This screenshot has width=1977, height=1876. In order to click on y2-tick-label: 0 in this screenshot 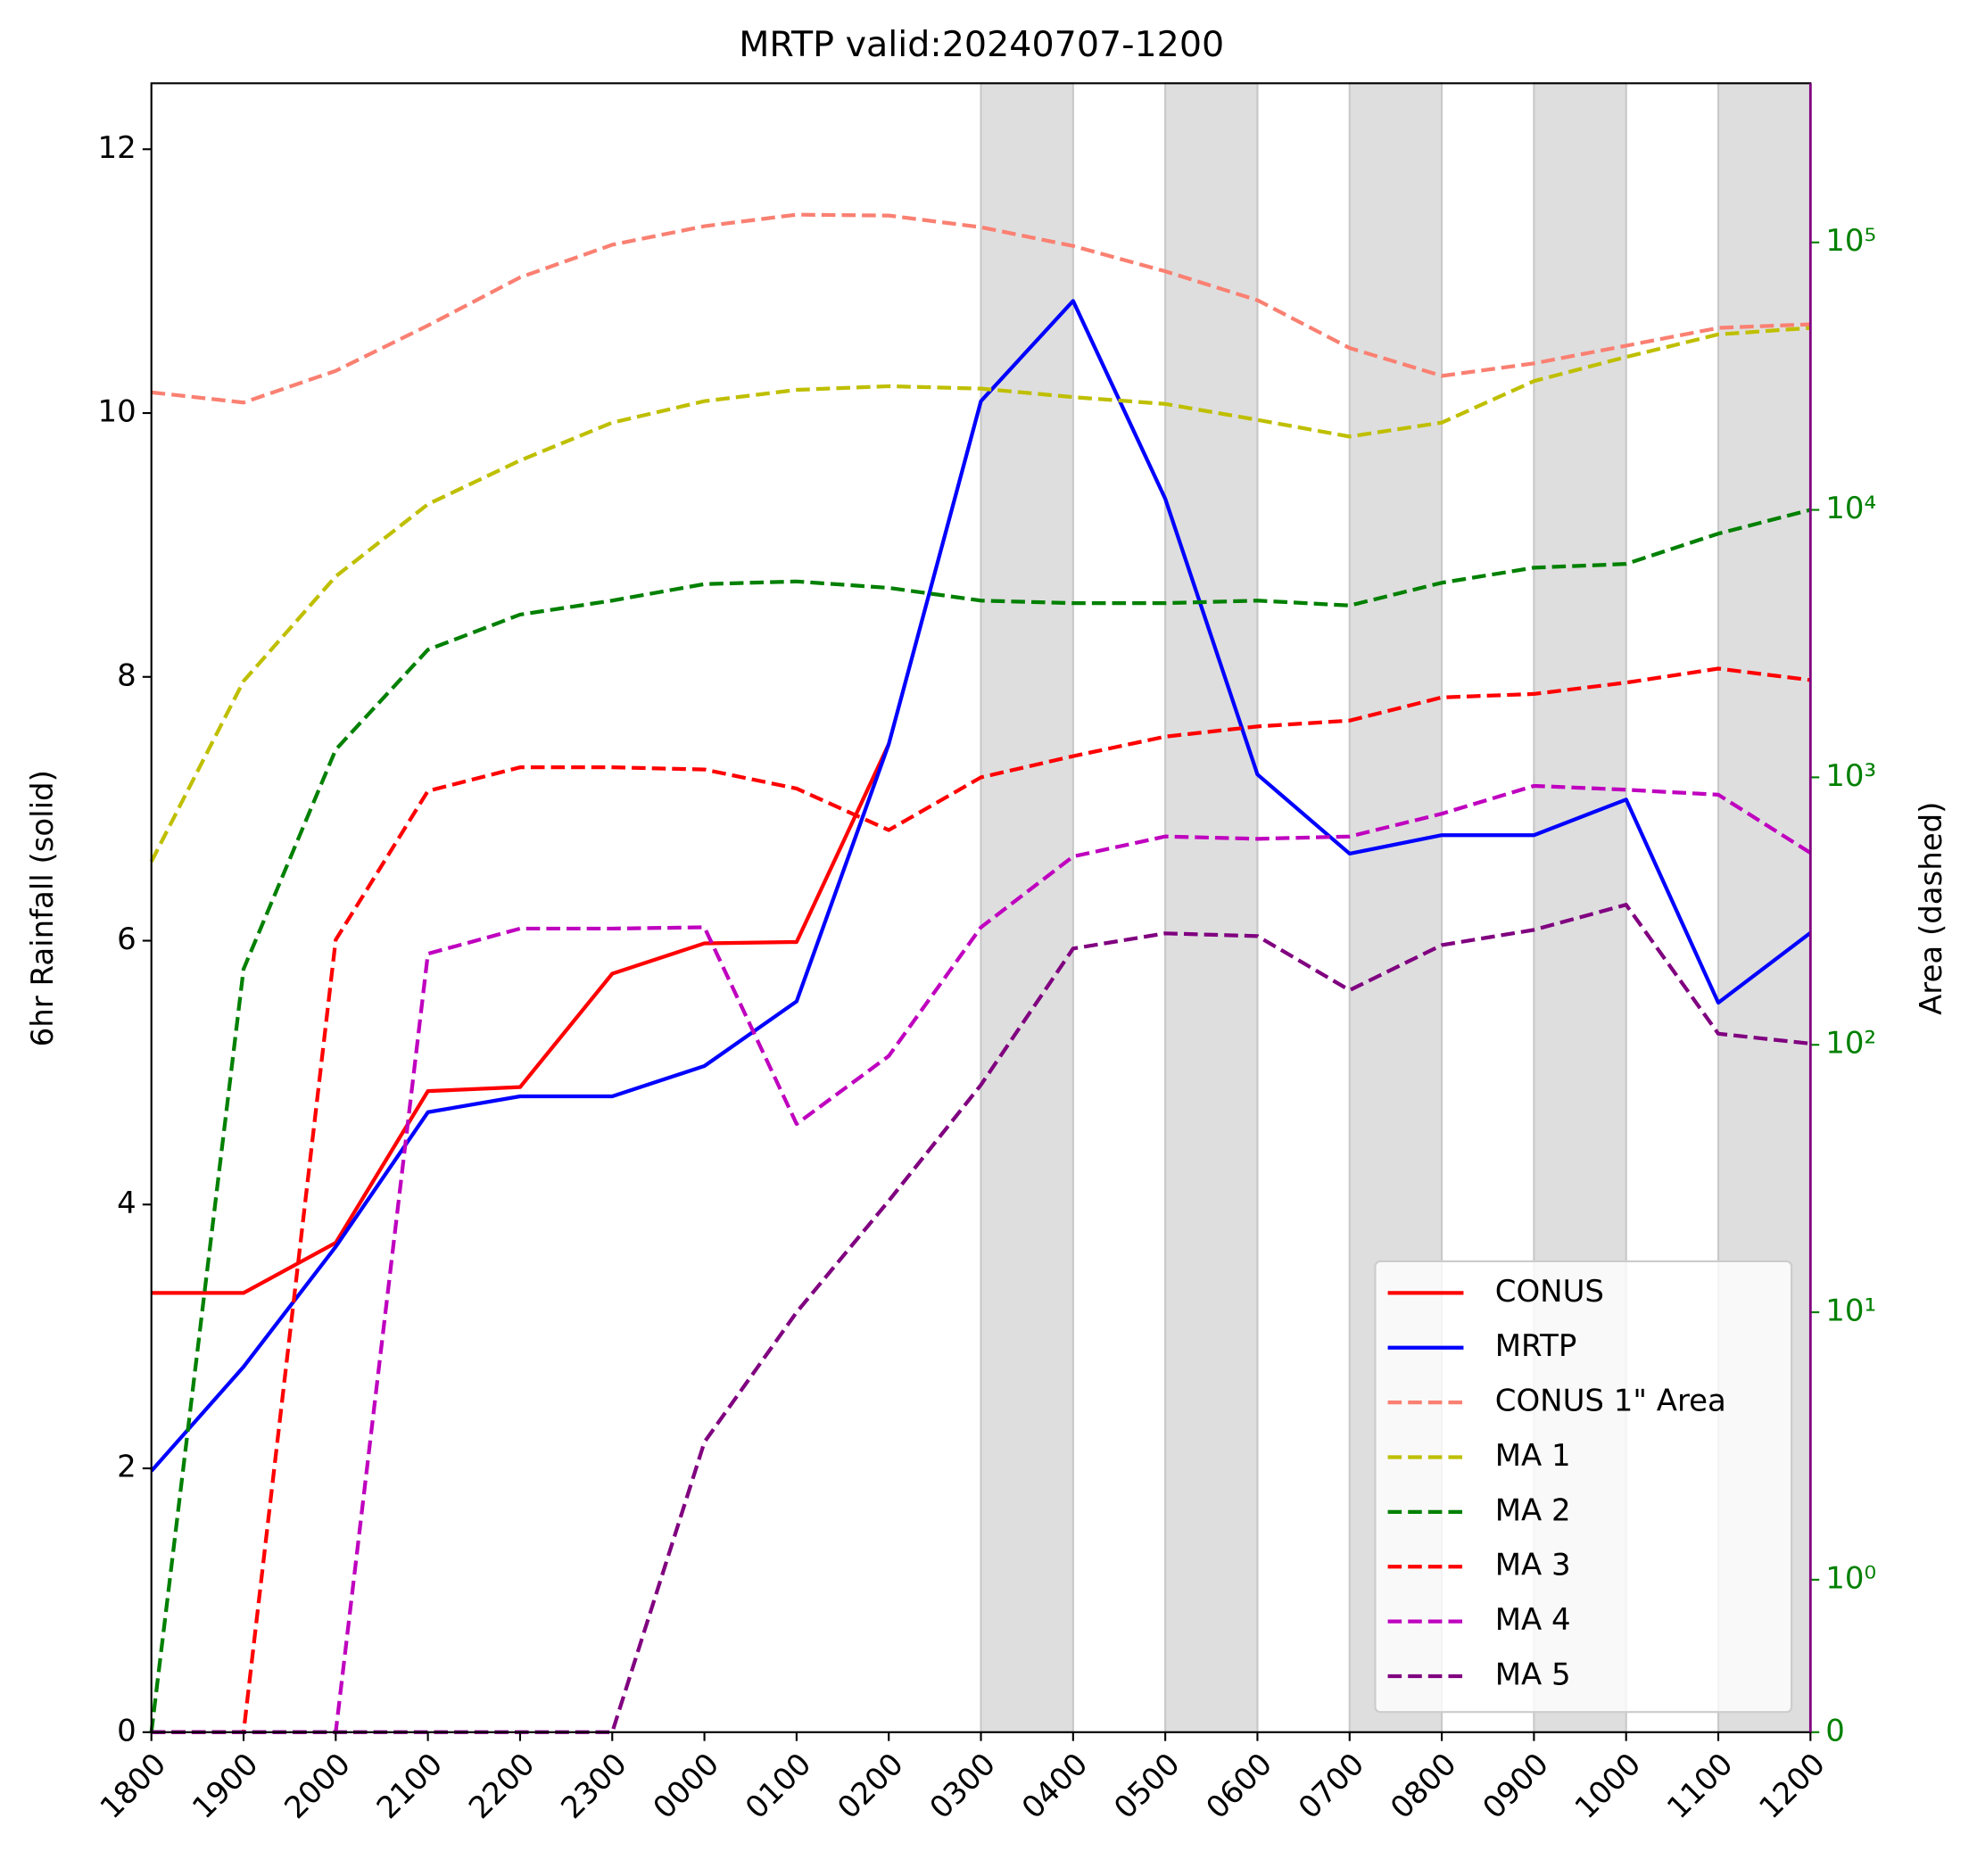, I will do `click(1835, 1731)`.